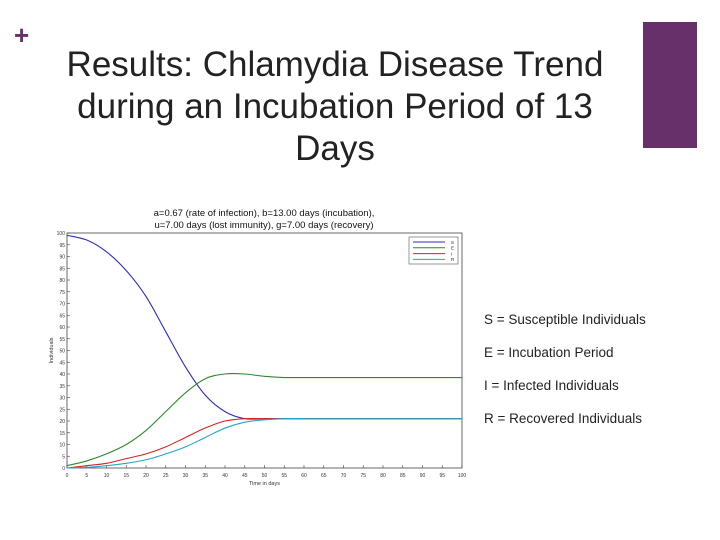 This screenshot has width=720, height=540. Describe the element at coordinates (452, 248) in the screenshot. I see `legend-label-e: E` at that location.